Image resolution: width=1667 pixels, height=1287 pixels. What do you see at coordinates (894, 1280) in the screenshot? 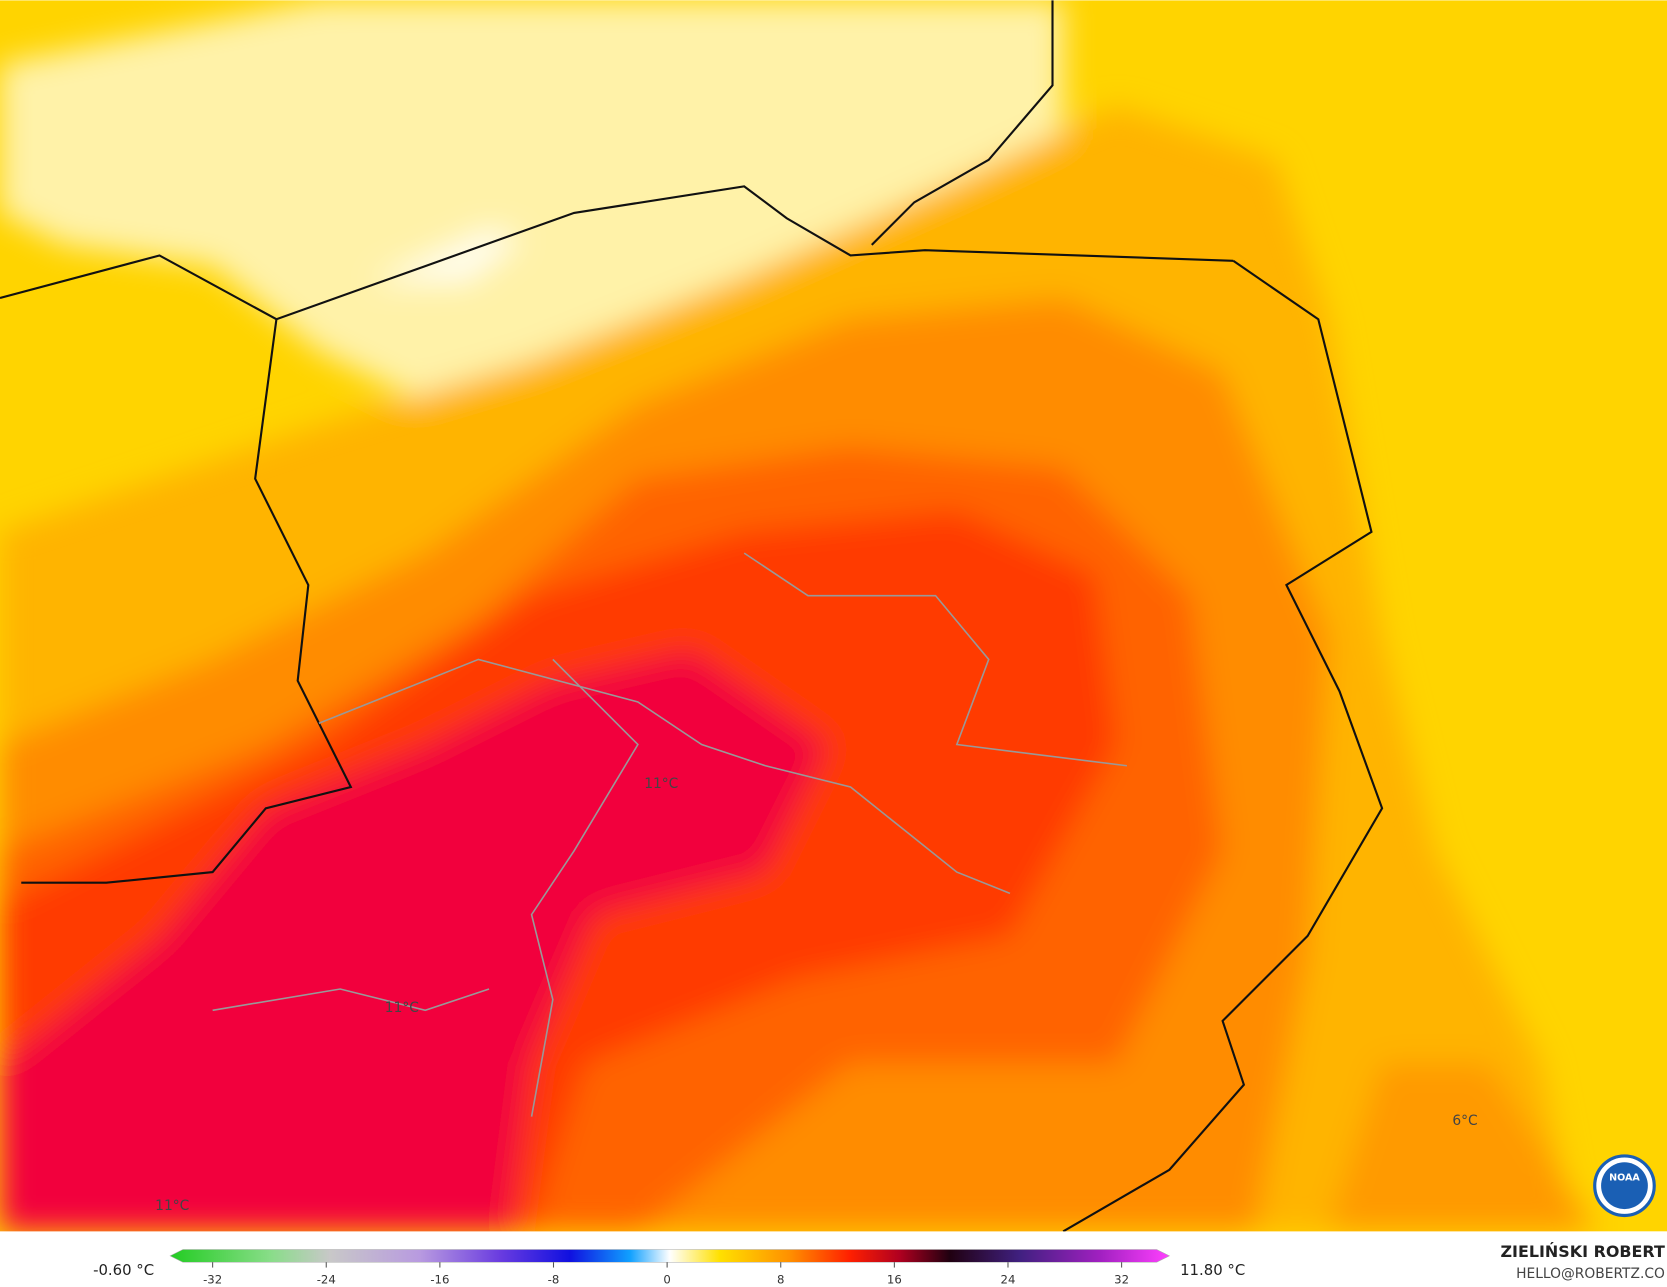
I see `colorbar-tick-label: 16` at bounding box center [894, 1280].